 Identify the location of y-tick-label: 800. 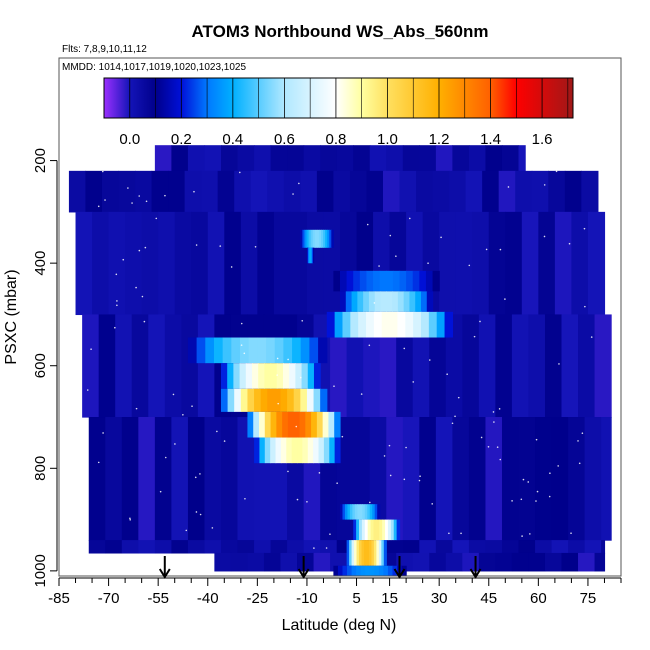
(40, 468).